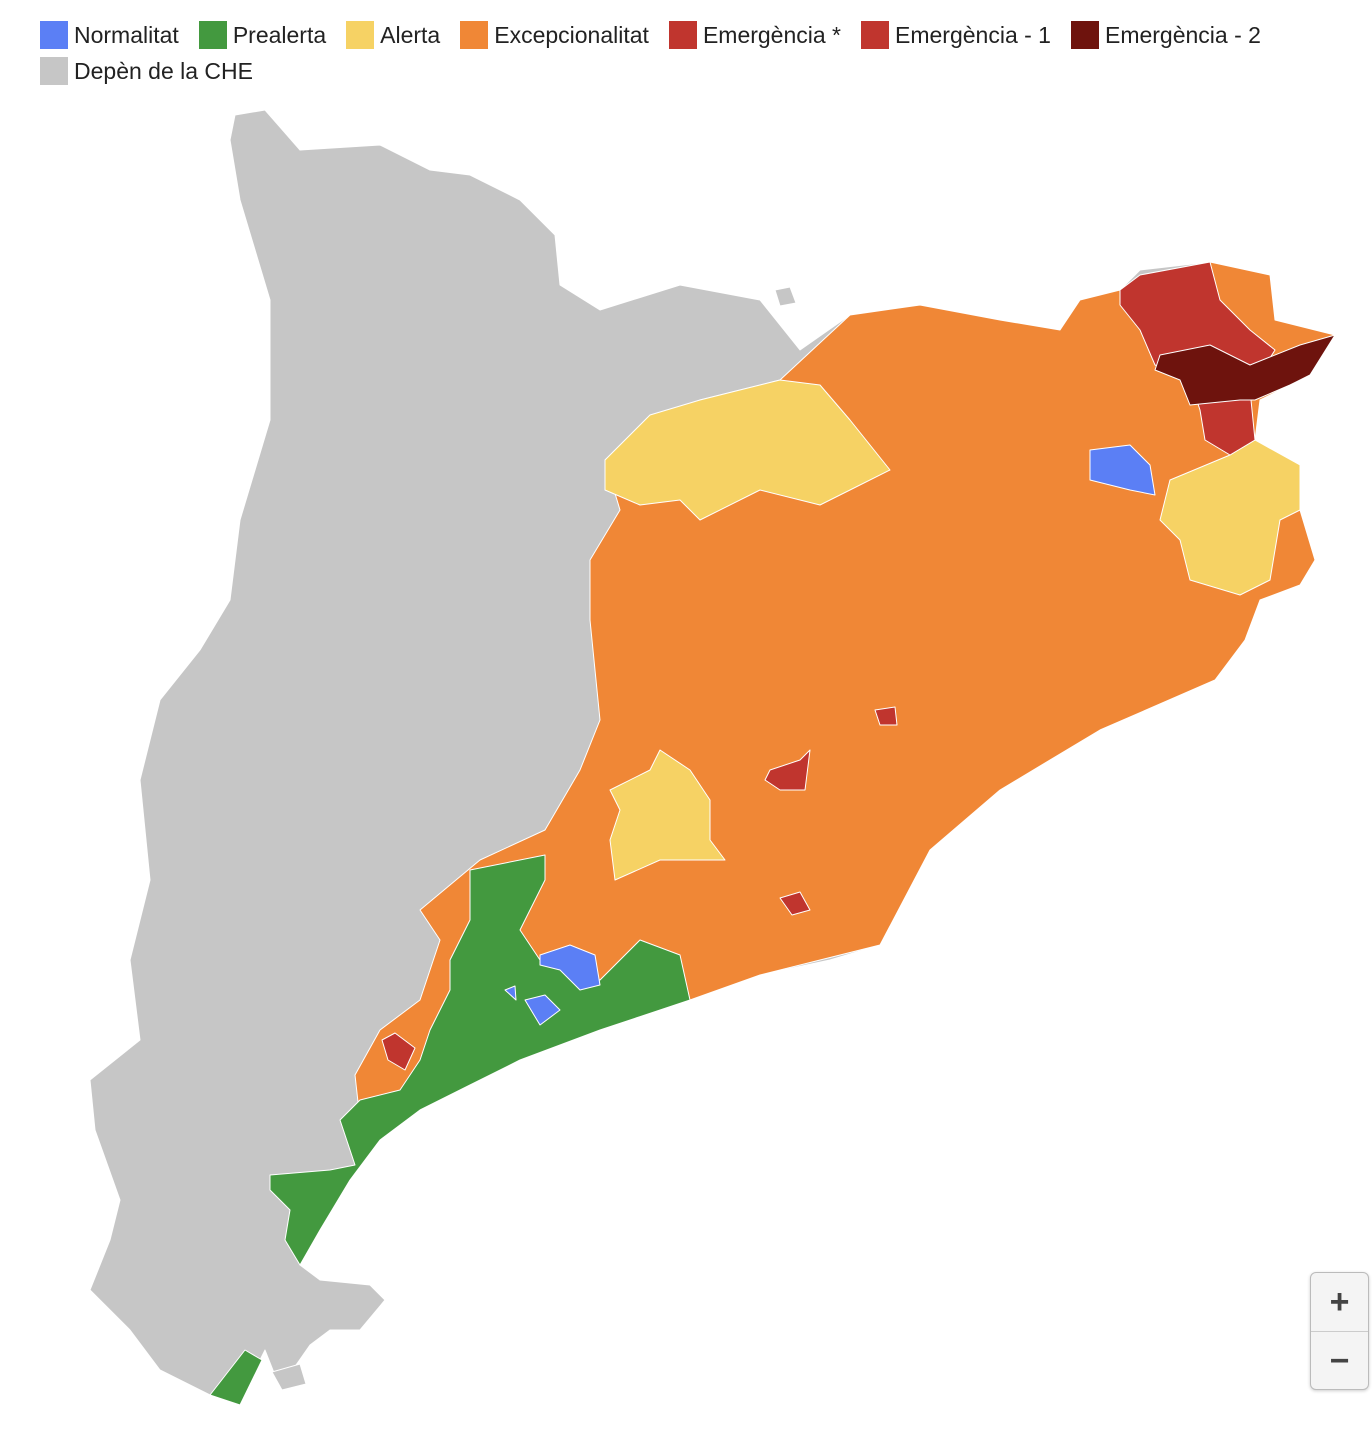 The height and width of the screenshot is (1433, 1372). I want to click on legend-label: Excepcionalitat, so click(571, 34).